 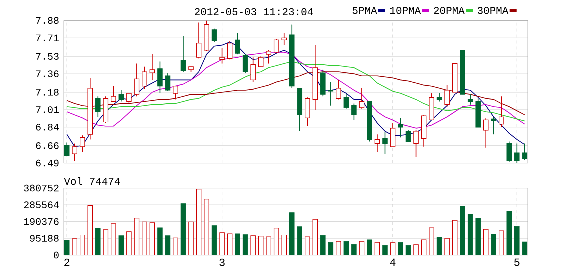 What do you see at coordinates (41, 222) in the screenshot?
I see `y-tick-label: 190376` at bounding box center [41, 222].